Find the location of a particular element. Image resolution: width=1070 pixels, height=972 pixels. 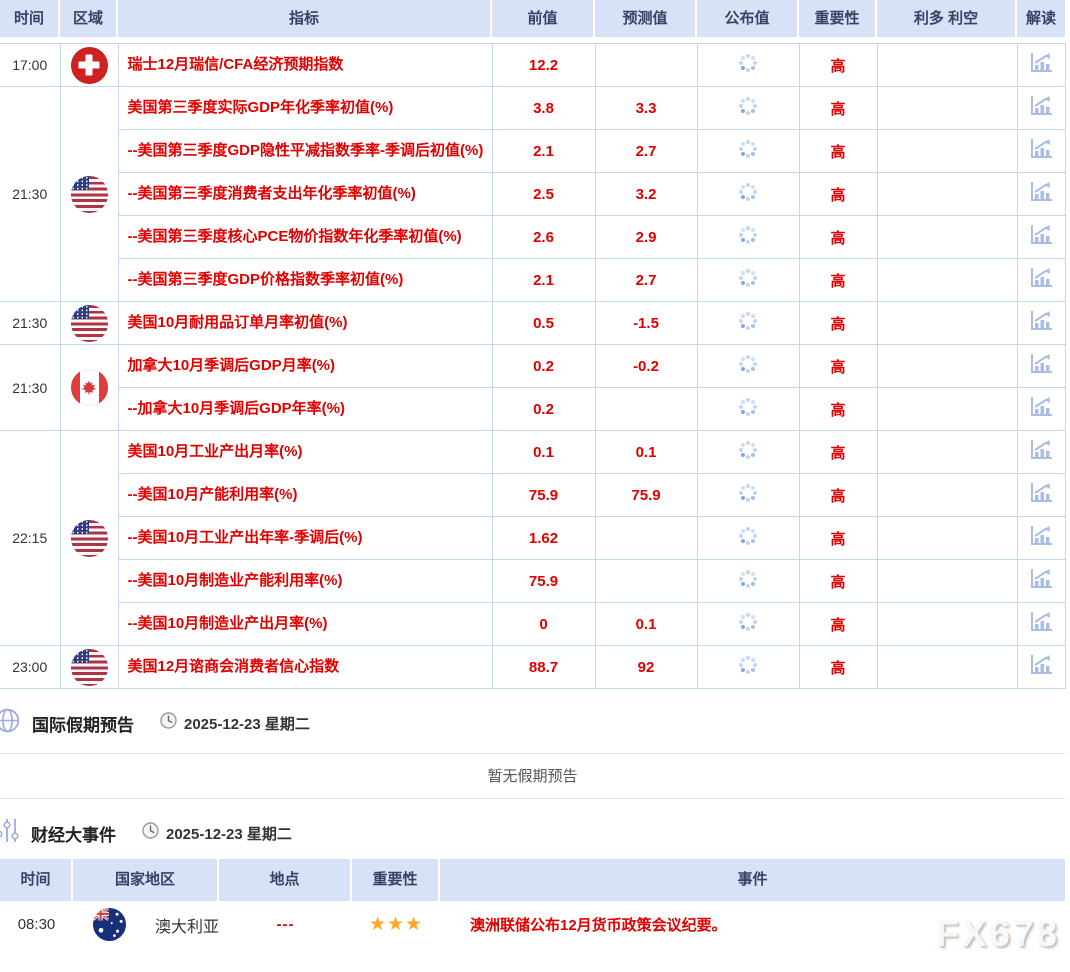

previous-value: 2.5 is located at coordinates (543, 194).